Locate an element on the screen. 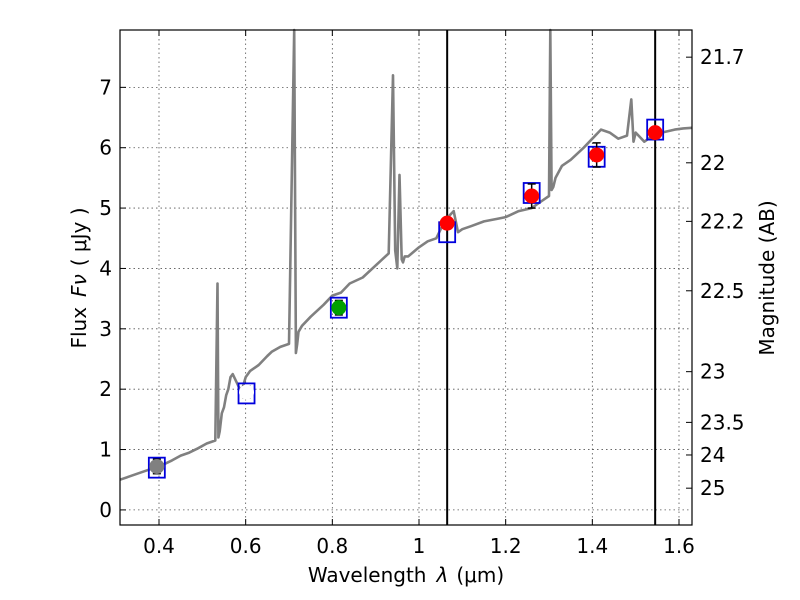  y-tick-label: 3 is located at coordinates (105, 329).